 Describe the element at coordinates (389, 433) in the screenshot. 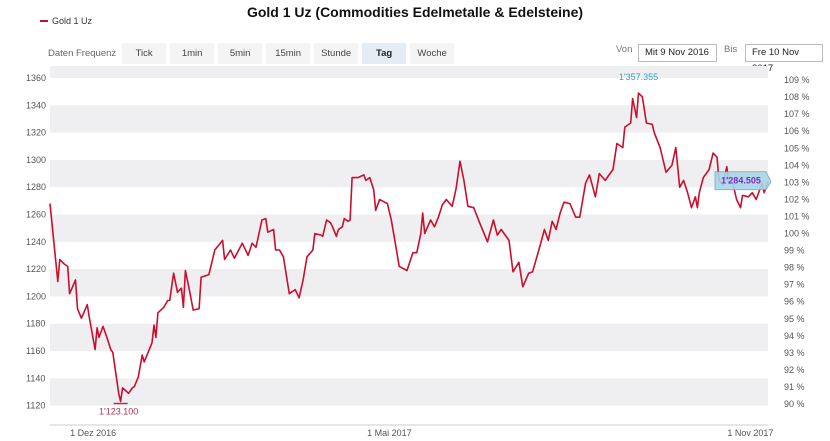

I see `x-tick-label: 1 Mai 2017` at that location.